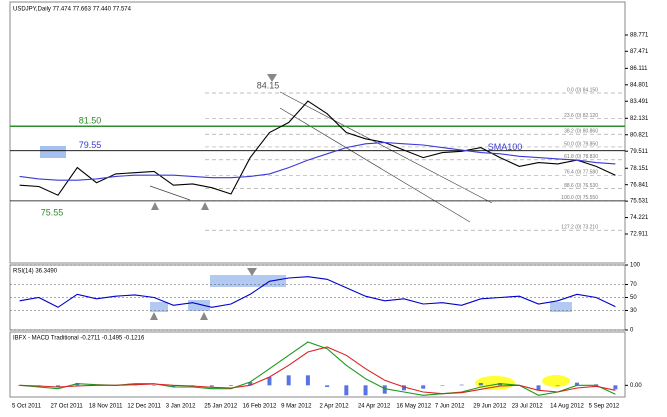  Describe the element at coordinates (582, 90) in the screenshot. I see `fib-label: 0.0 (0) 84.150` at that location.